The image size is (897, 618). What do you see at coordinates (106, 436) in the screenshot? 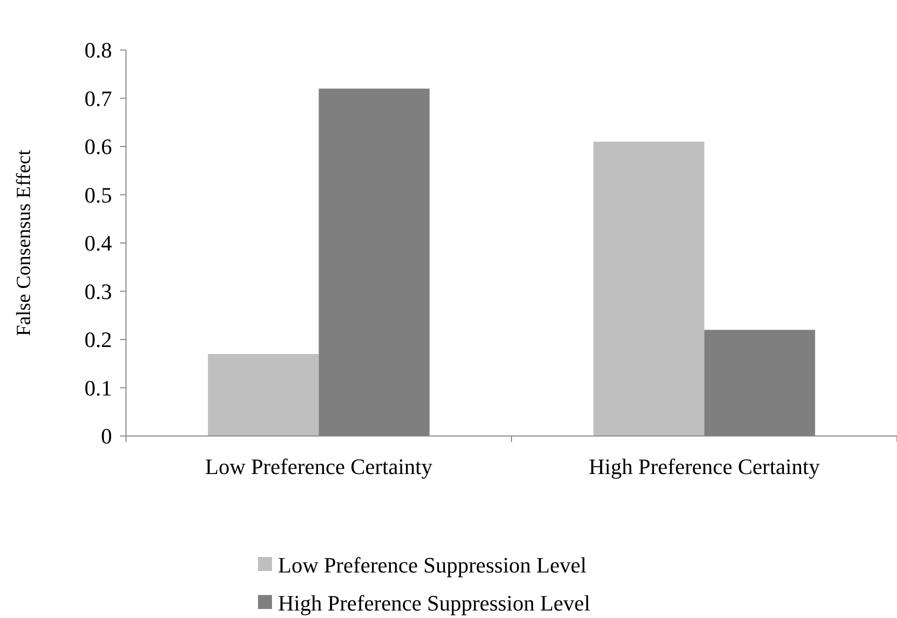
I see `y-tick-label: 0` at bounding box center [106, 436].